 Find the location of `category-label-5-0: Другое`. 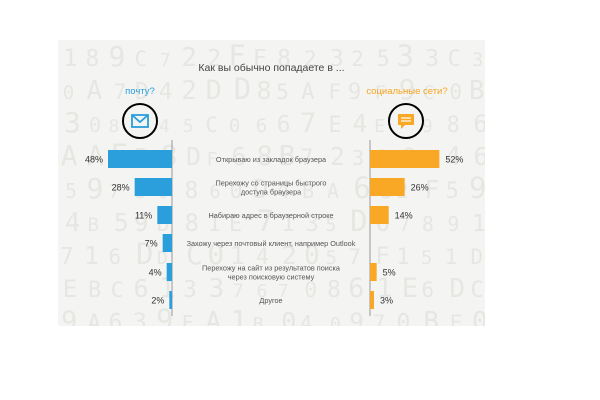

category-label-5-0: Другое is located at coordinates (270, 300).